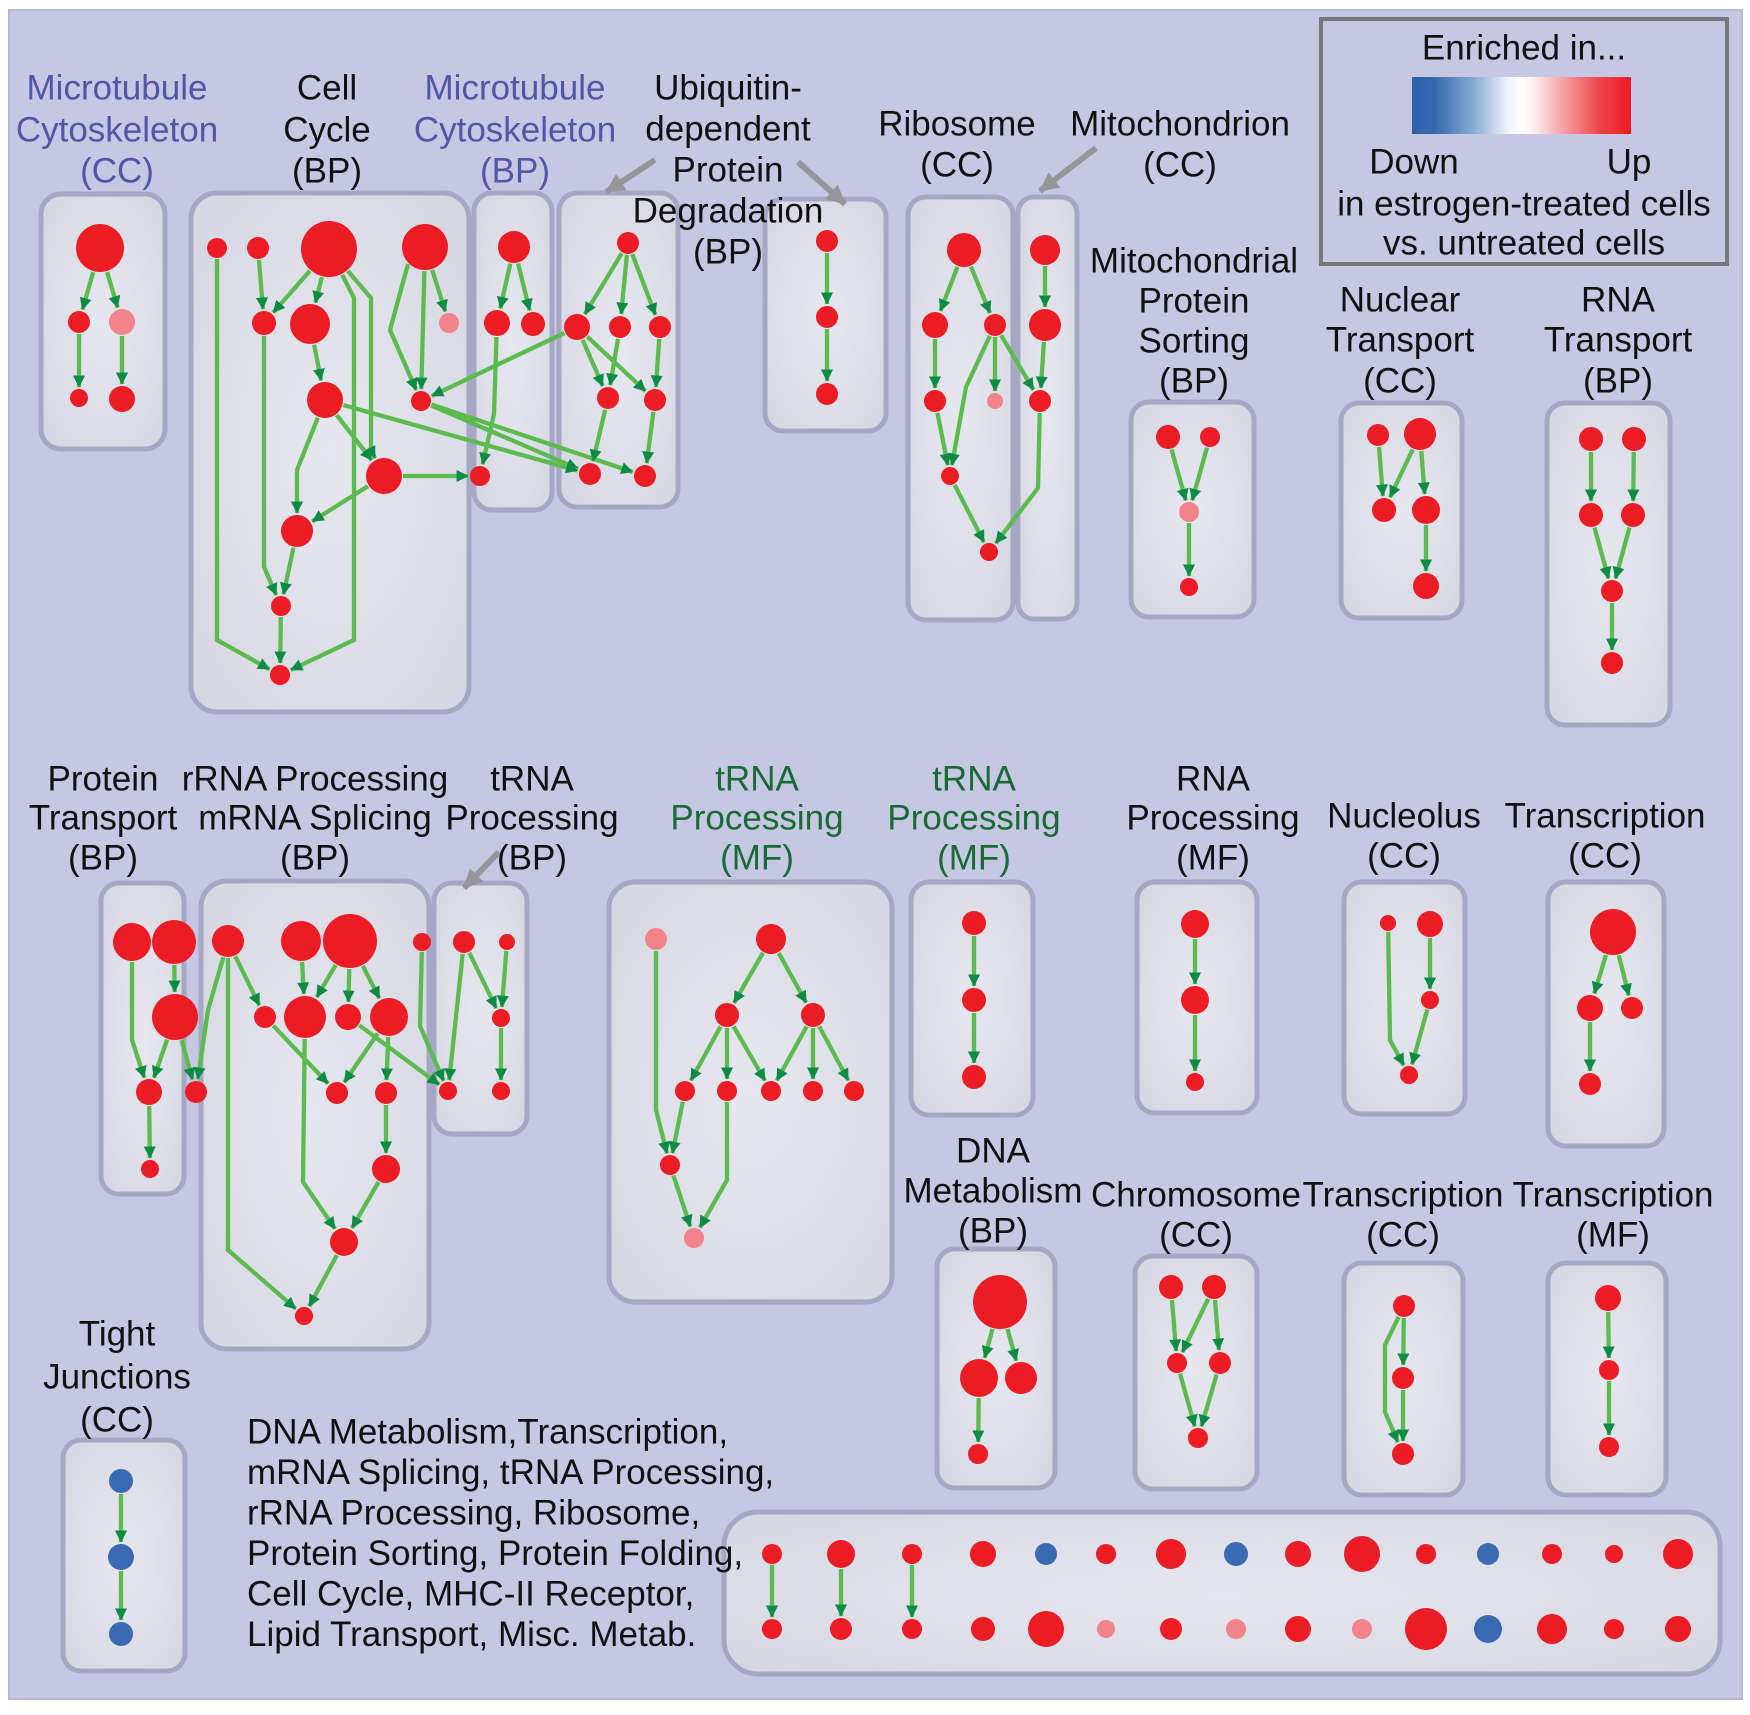  What do you see at coordinates (315, 779) in the screenshot?
I see `svg-text: rRNA Processing` at bounding box center [315, 779].